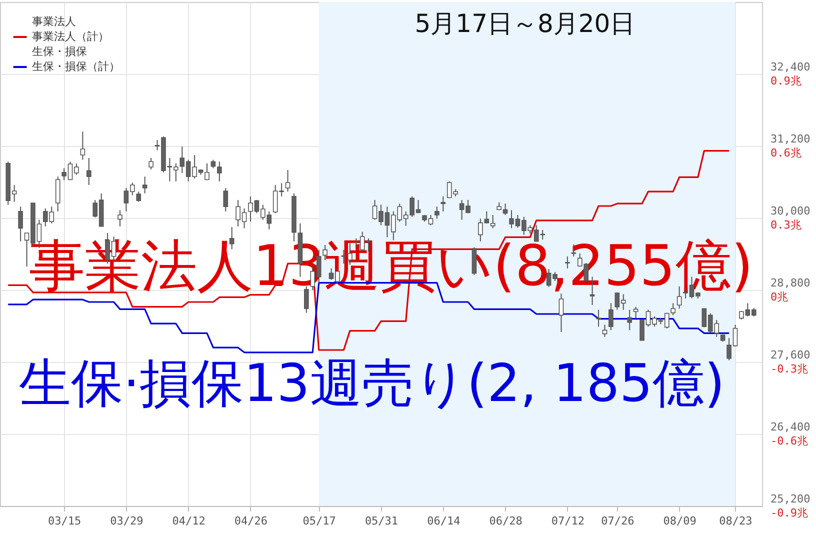 This screenshot has height=544, width=816. I want to click on x-tick-label: 07/26, so click(617, 521).